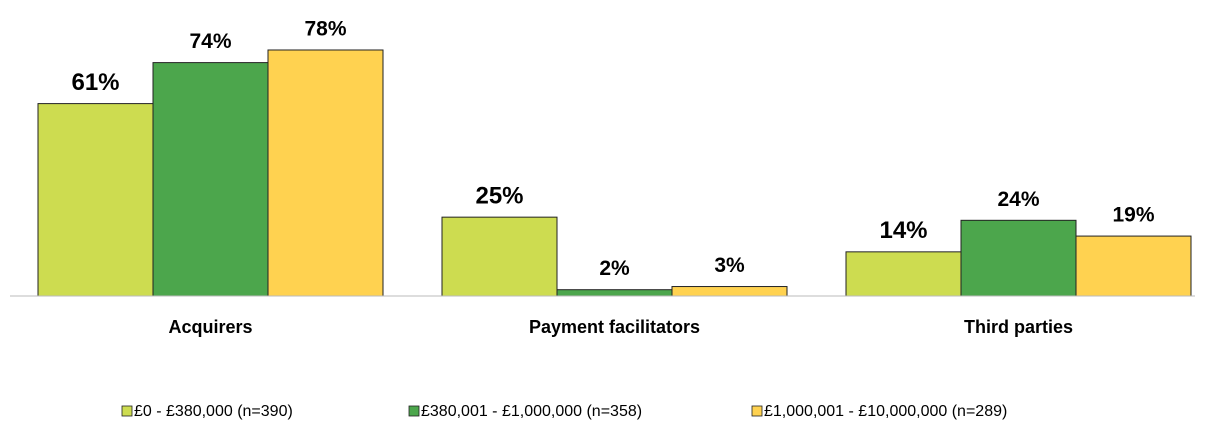  Describe the element at coordinates (210, 327) in the screenshot. I see `category-label: Acquirers` at that location.